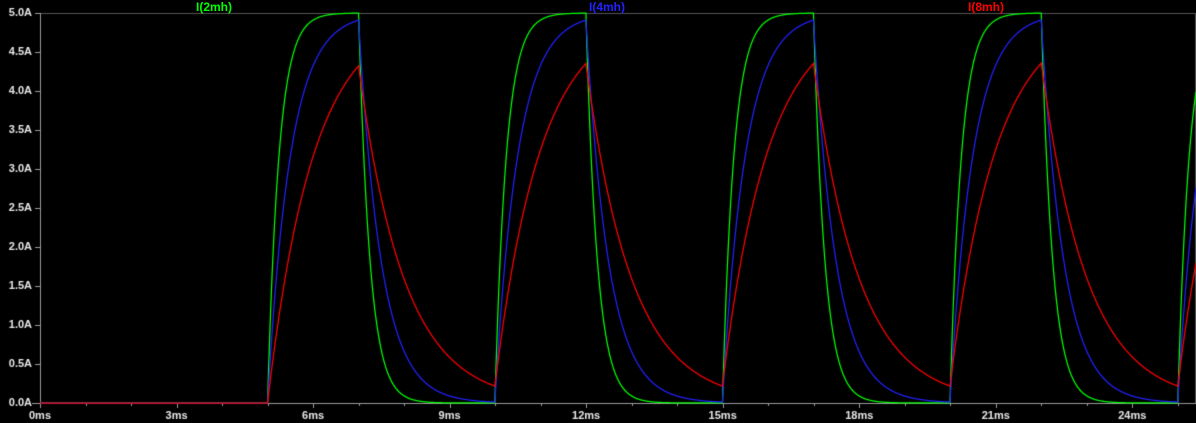 The image size is (1196, 423). I want to click on trace-label-i8mh: I(8mh), so click(986, 7).